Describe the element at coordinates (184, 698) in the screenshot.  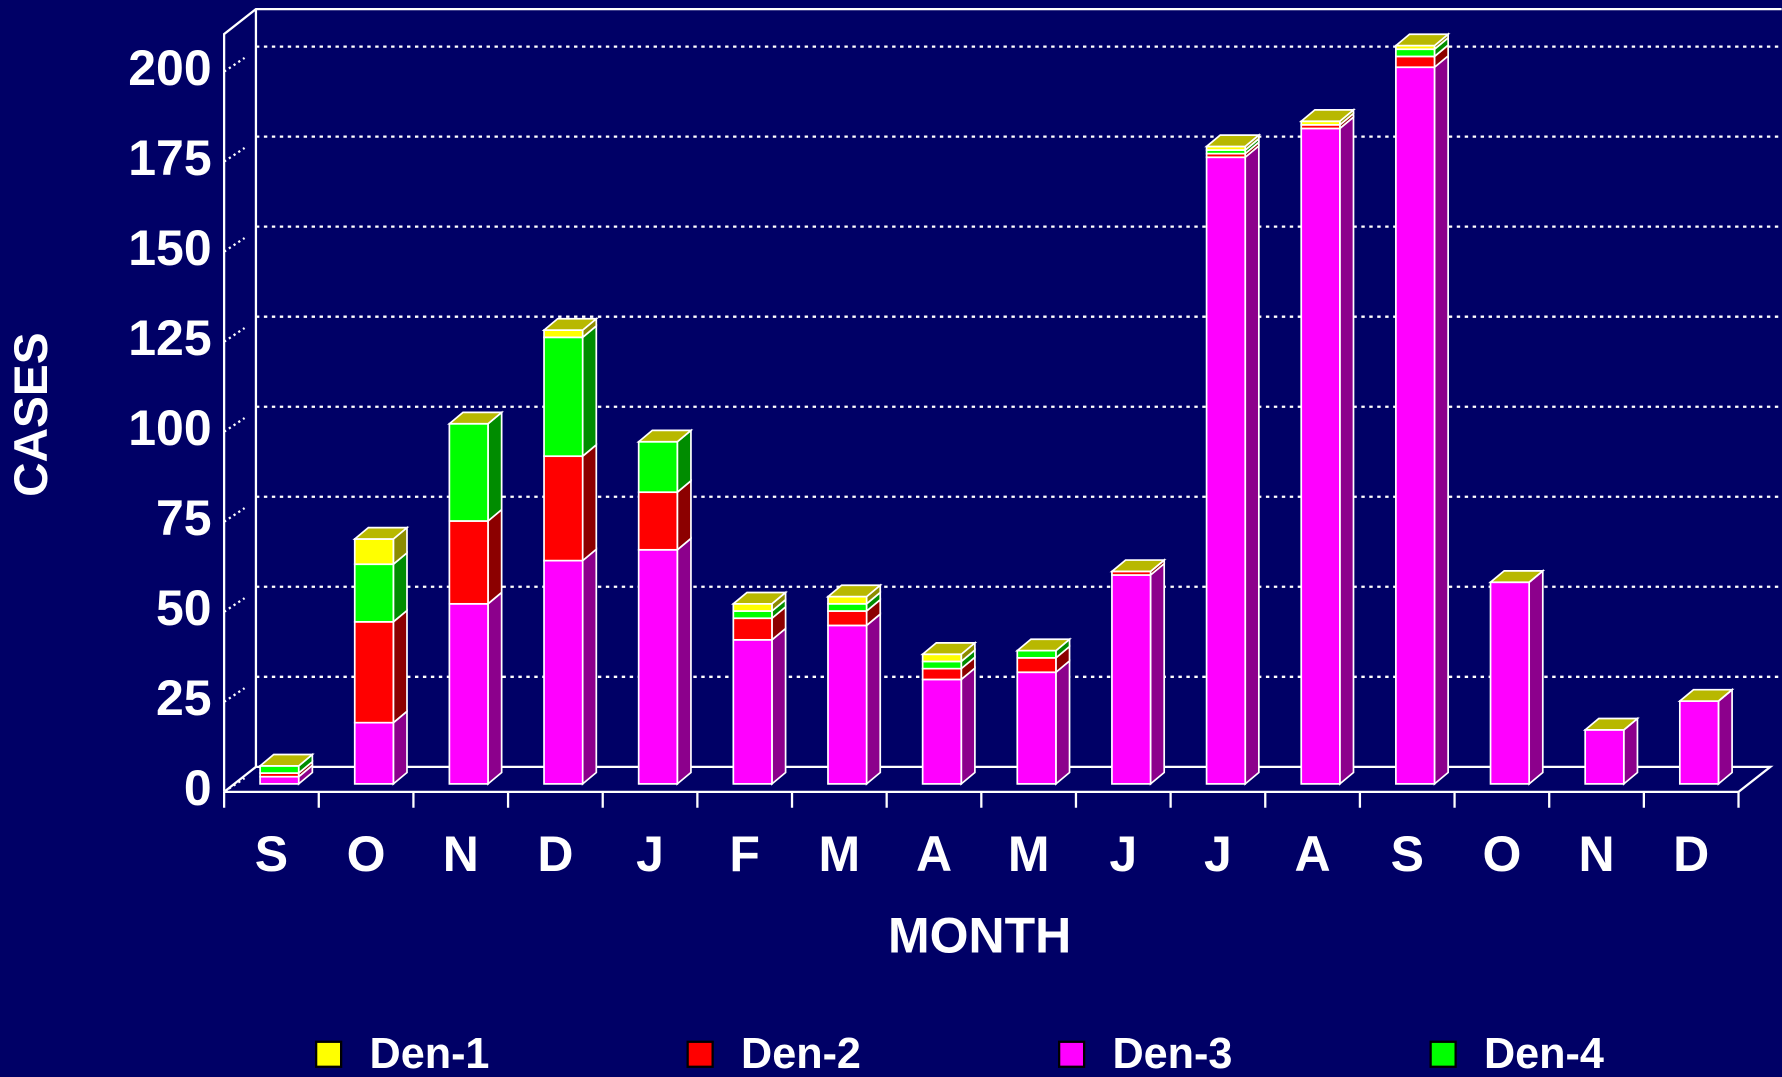
I see `y-tick-label: 25` at that location.